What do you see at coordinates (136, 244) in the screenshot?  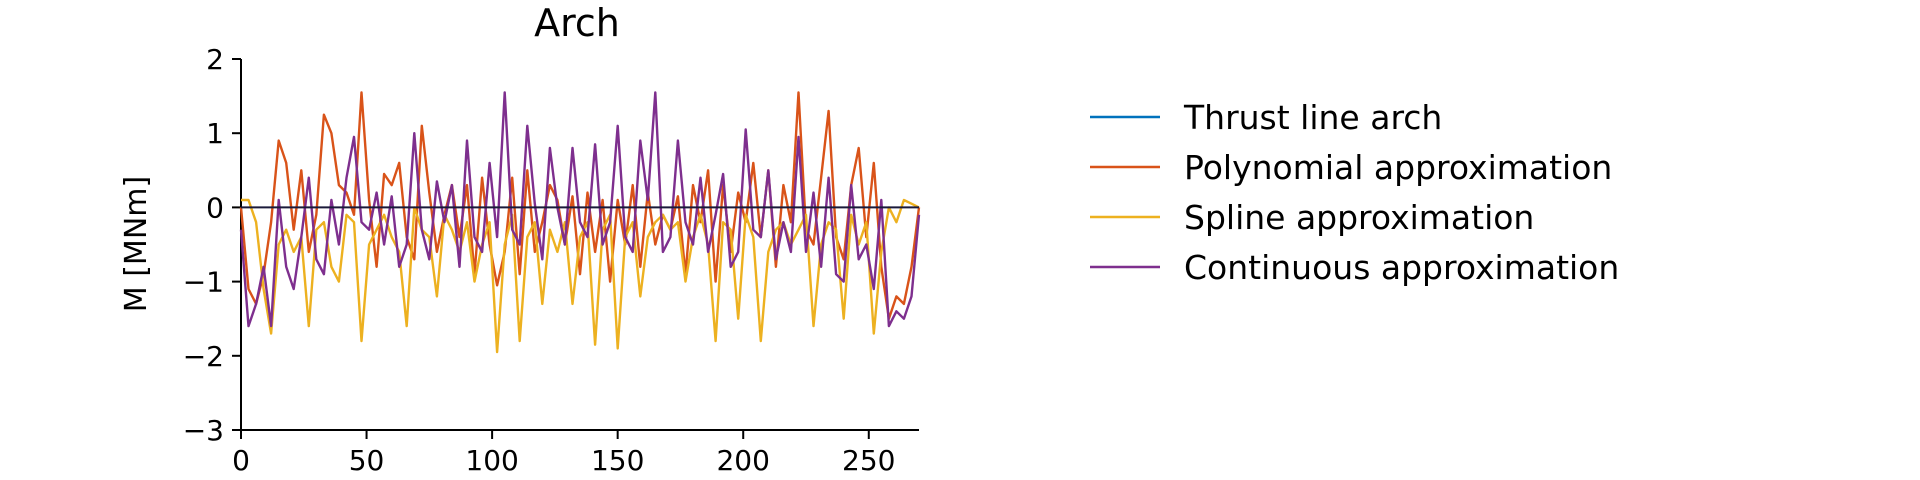 I see `y-axis-label: M [MNm]` at bounding box center [136, 244].